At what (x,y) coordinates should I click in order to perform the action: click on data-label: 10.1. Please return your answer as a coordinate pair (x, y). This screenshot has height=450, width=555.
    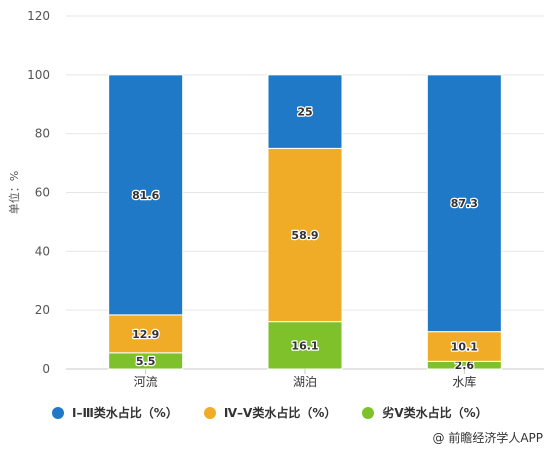
    Looking at the image, I should click on (464, 346).